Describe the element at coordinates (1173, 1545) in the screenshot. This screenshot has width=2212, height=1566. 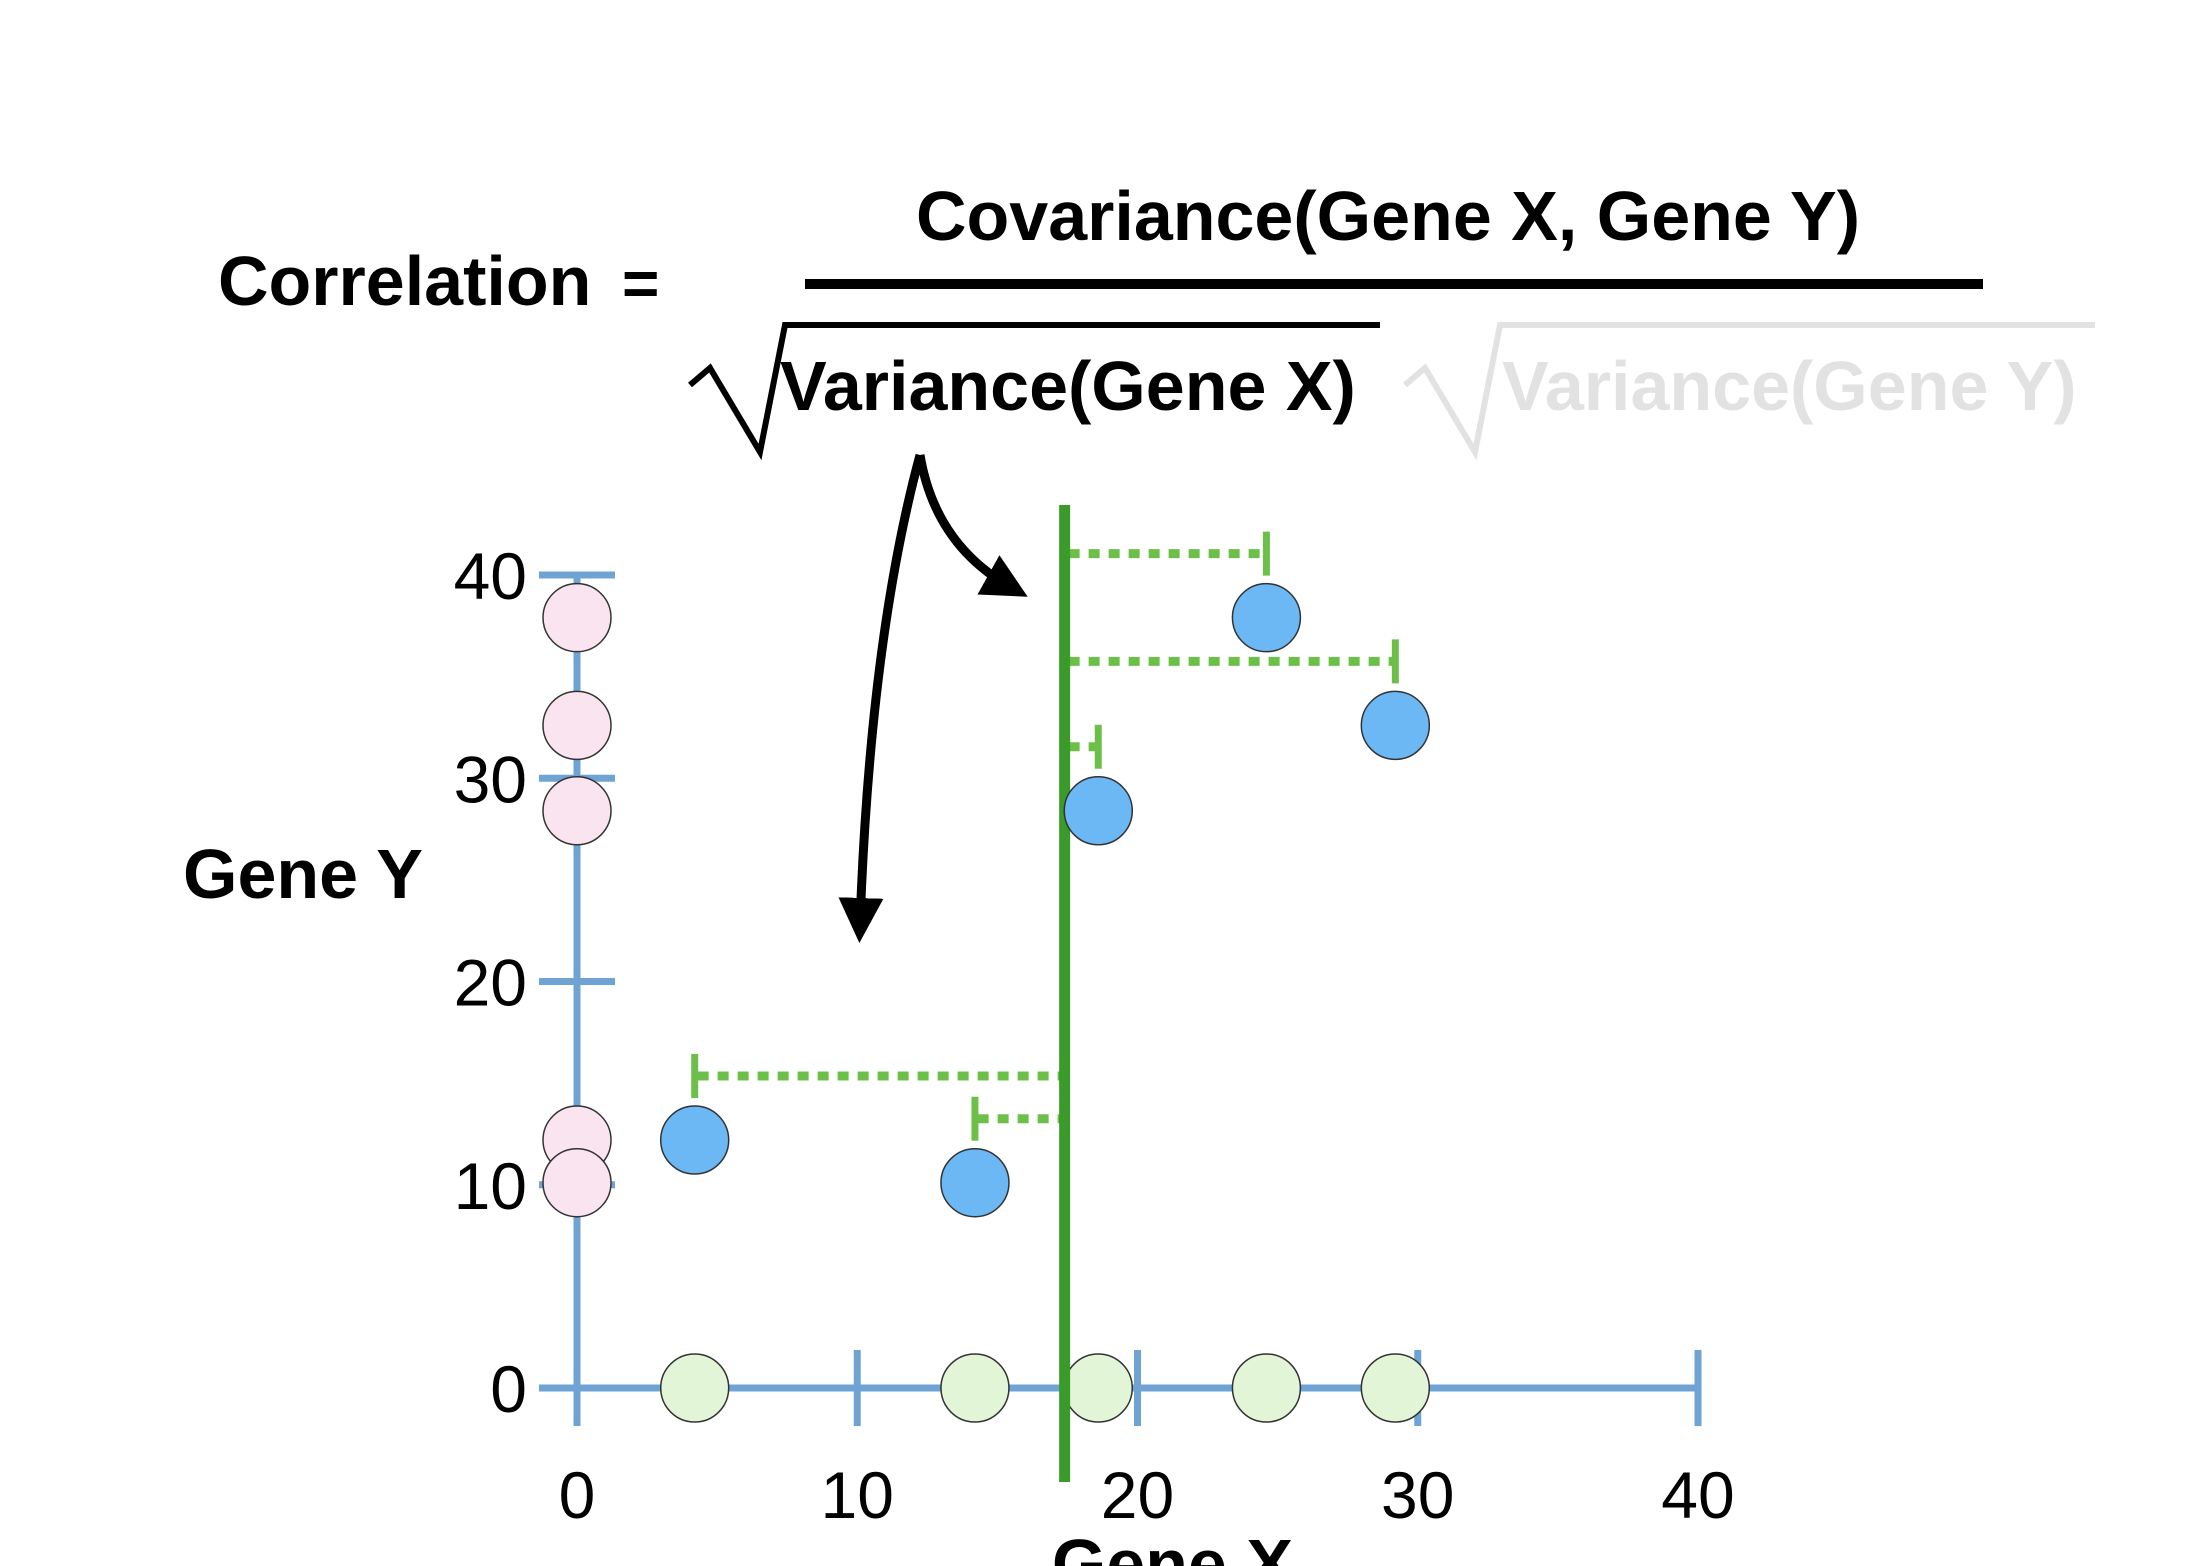
I see `x-axis-title: Gene X` at that location.